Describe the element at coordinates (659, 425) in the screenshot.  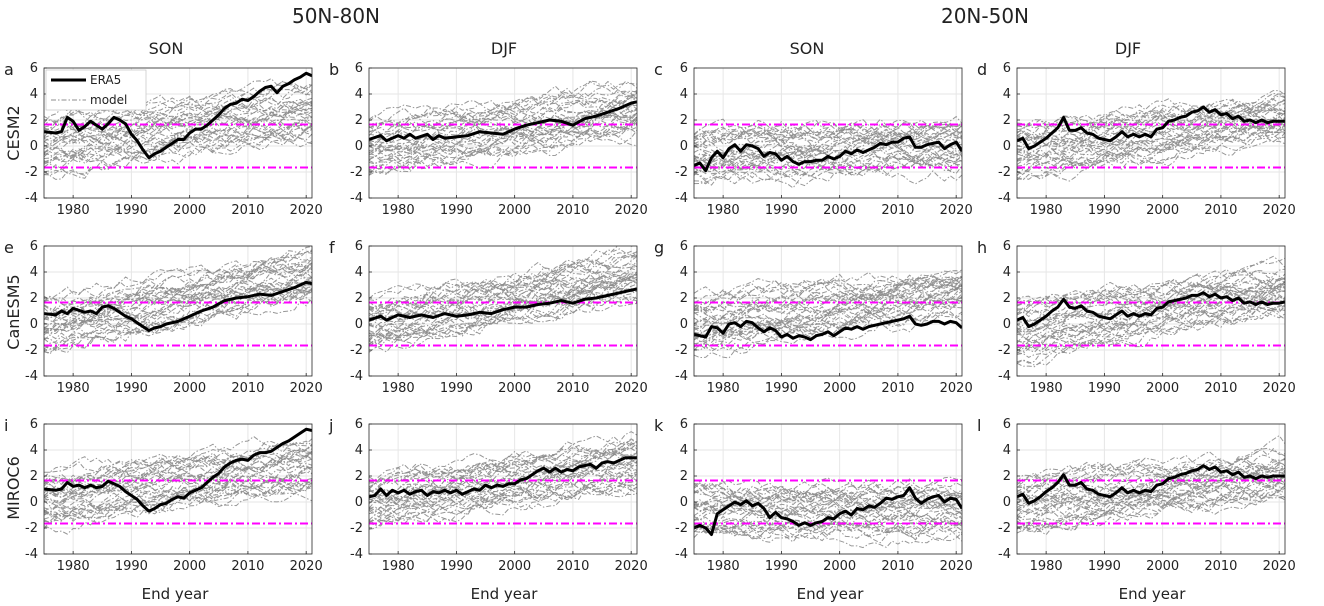
I see `panel-letter: k` at that location.